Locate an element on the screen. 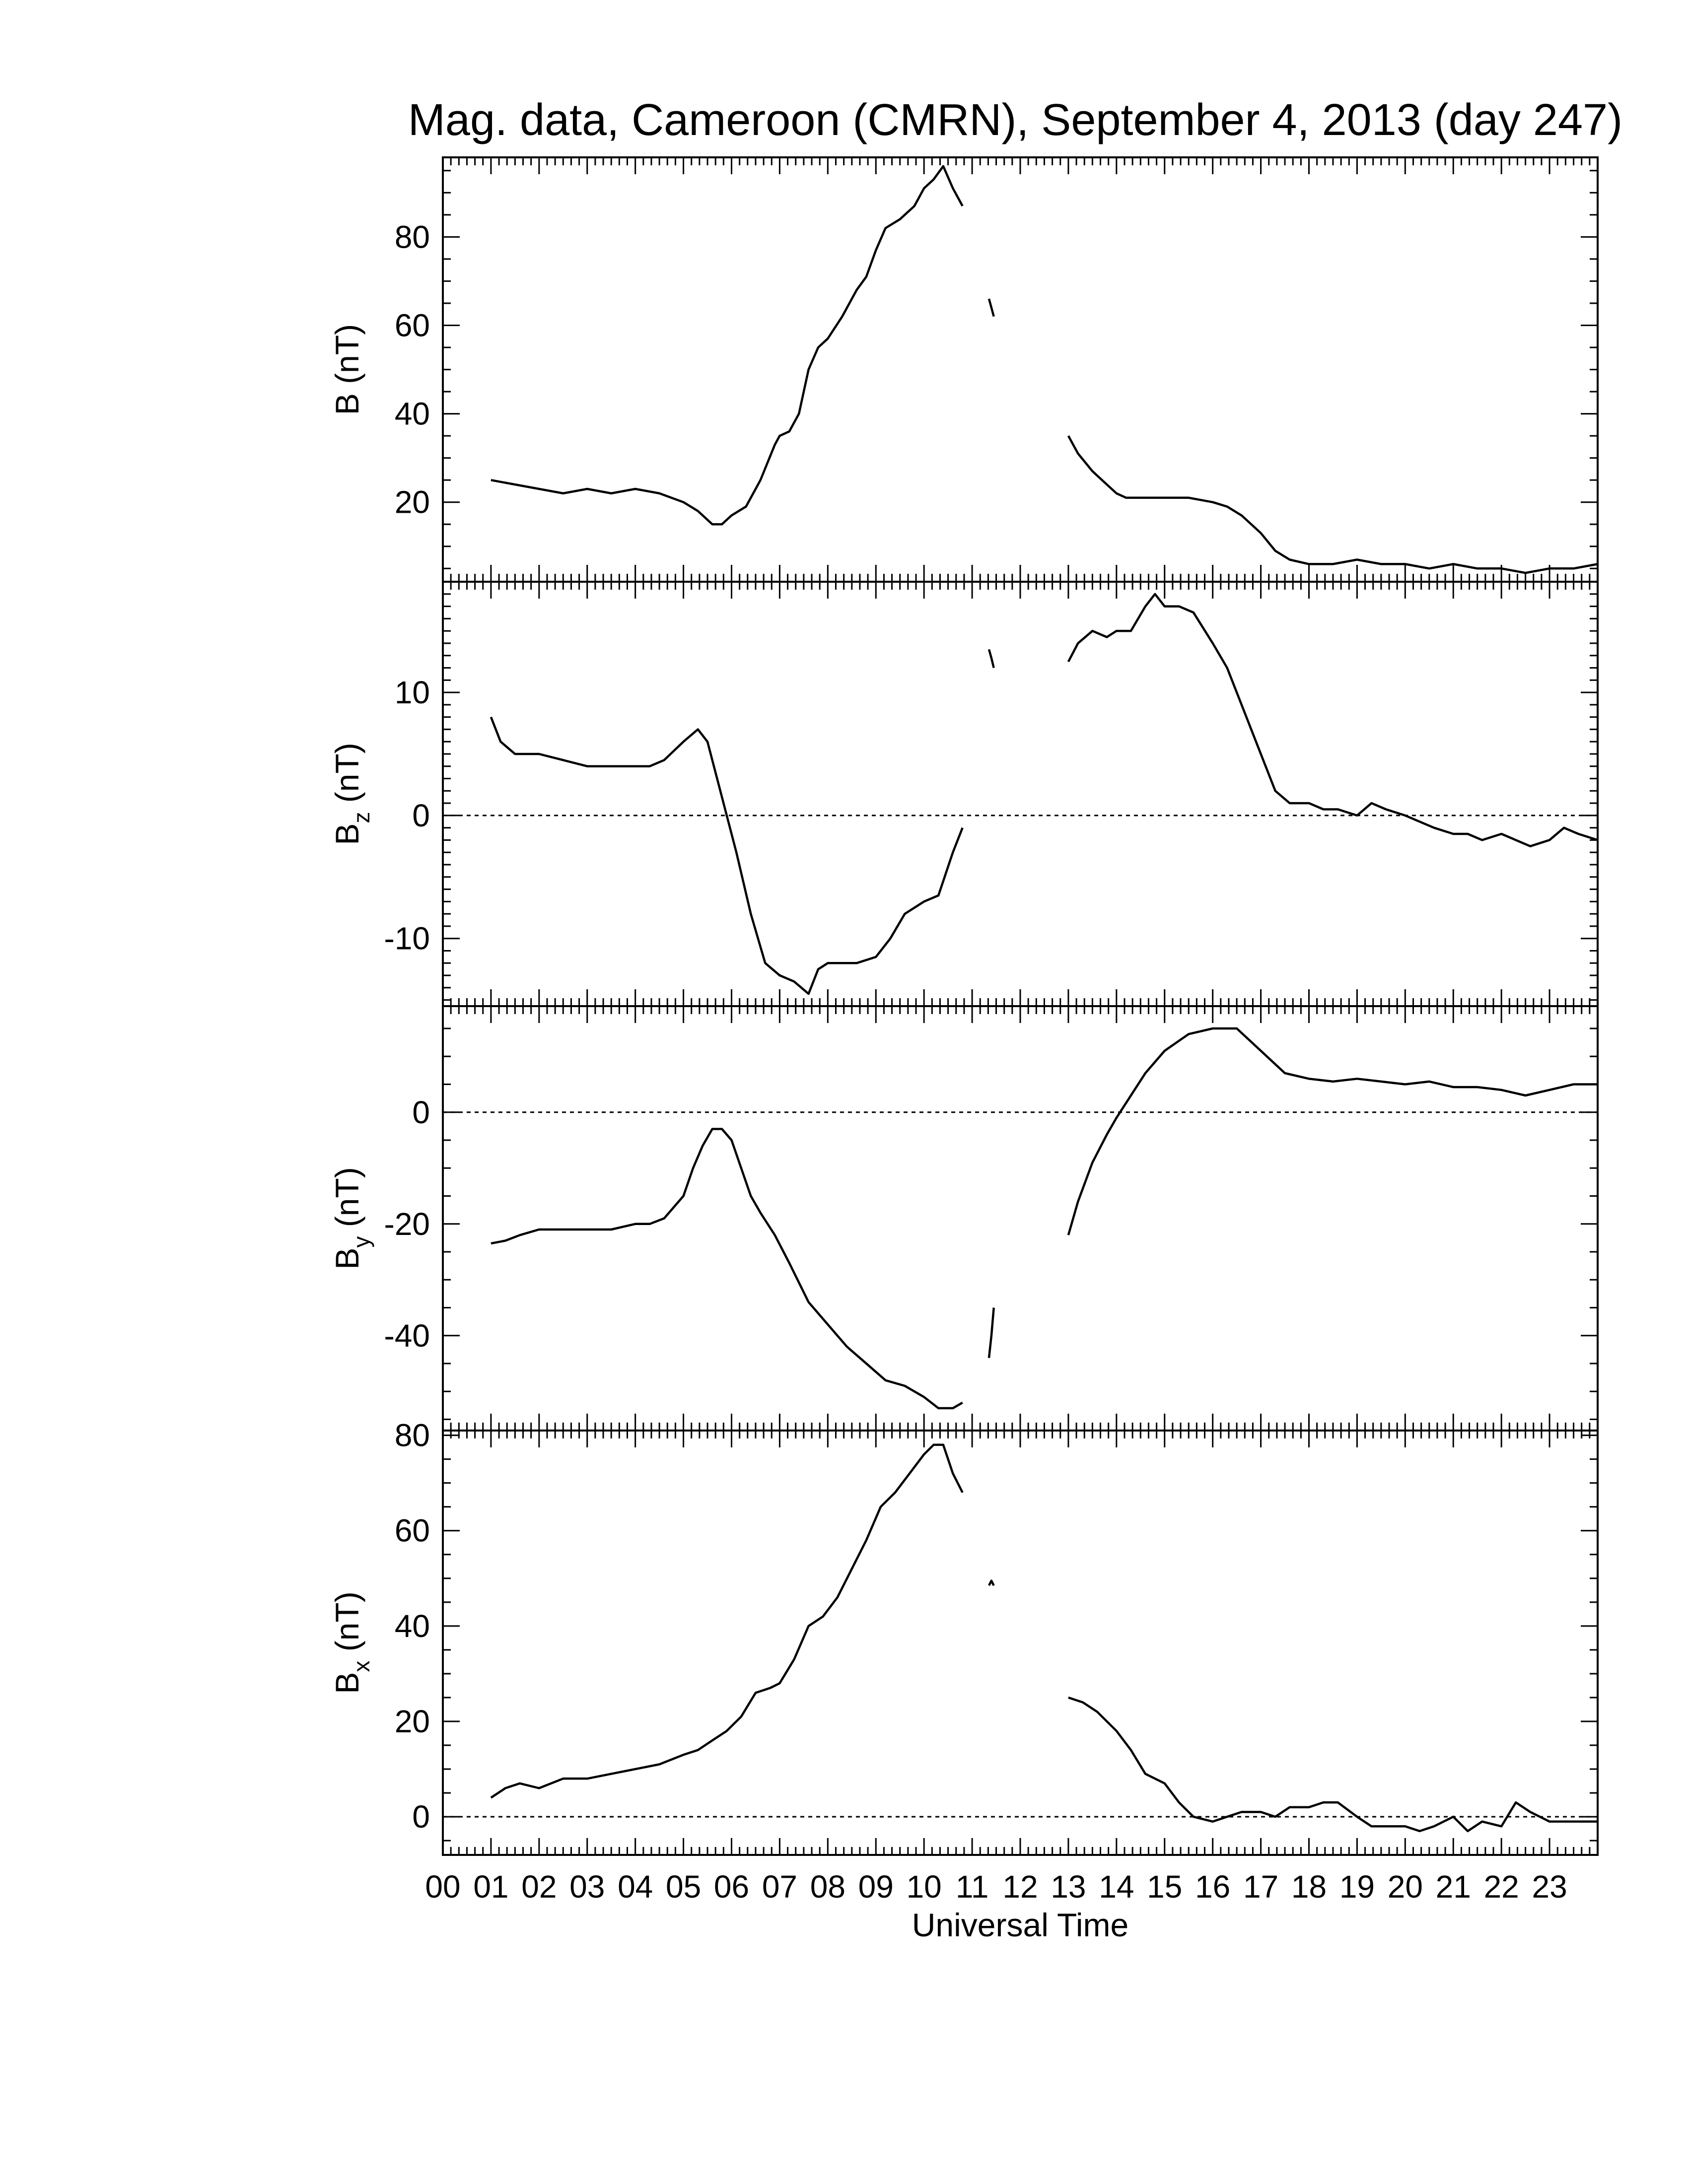 The image size is (1688, 2184). x-tick-label: 10 is located at coordinates (924, 1887).